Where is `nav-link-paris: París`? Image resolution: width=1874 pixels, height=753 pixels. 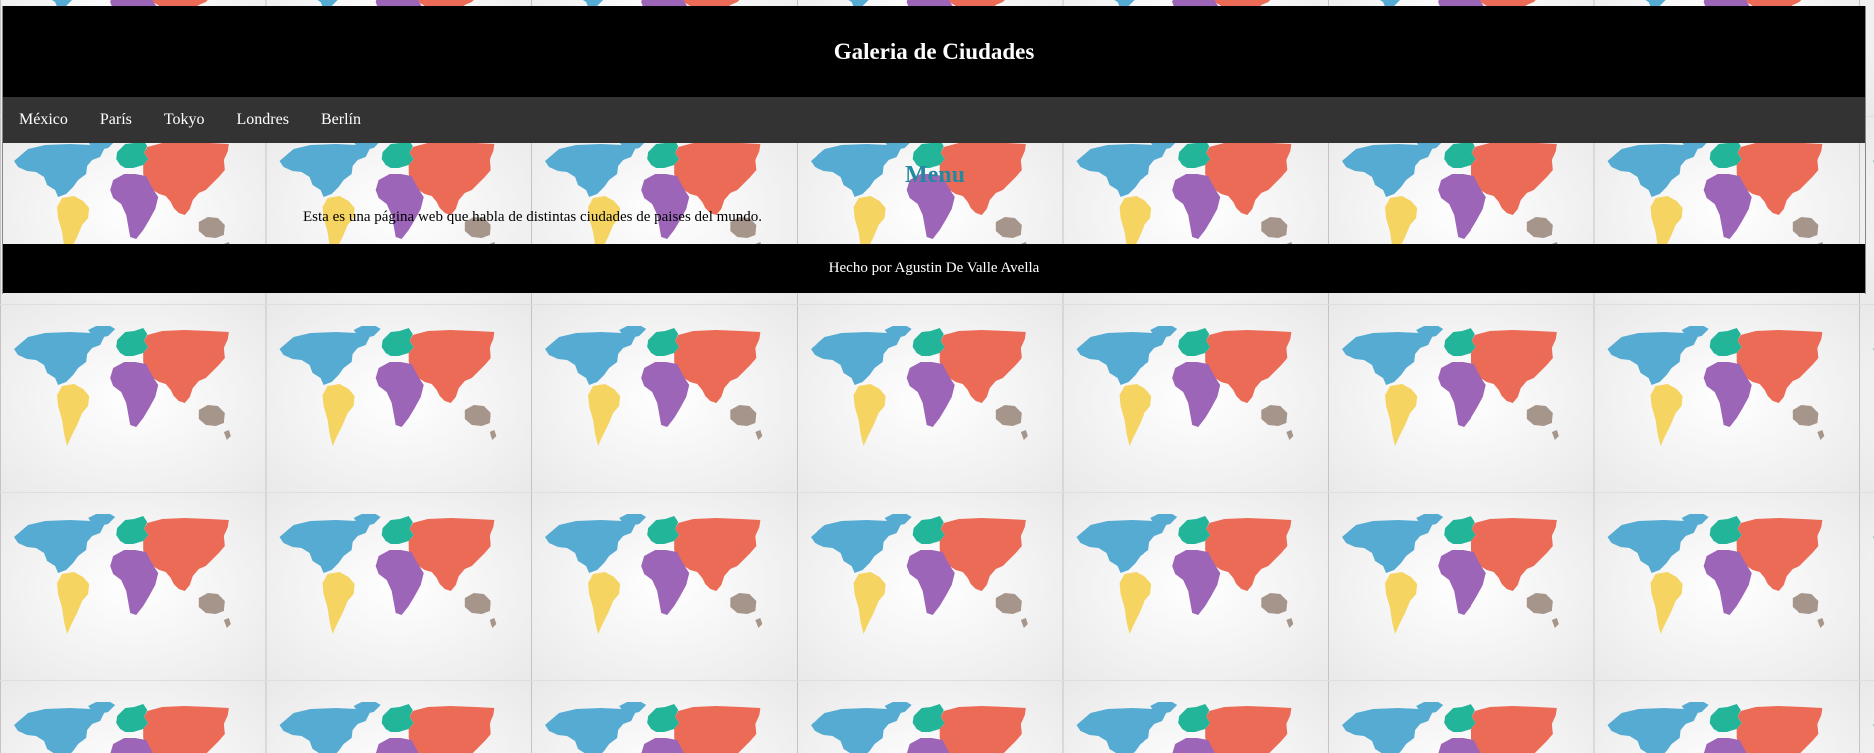
nav-link-paris: París is located at coordinates (115, 119).